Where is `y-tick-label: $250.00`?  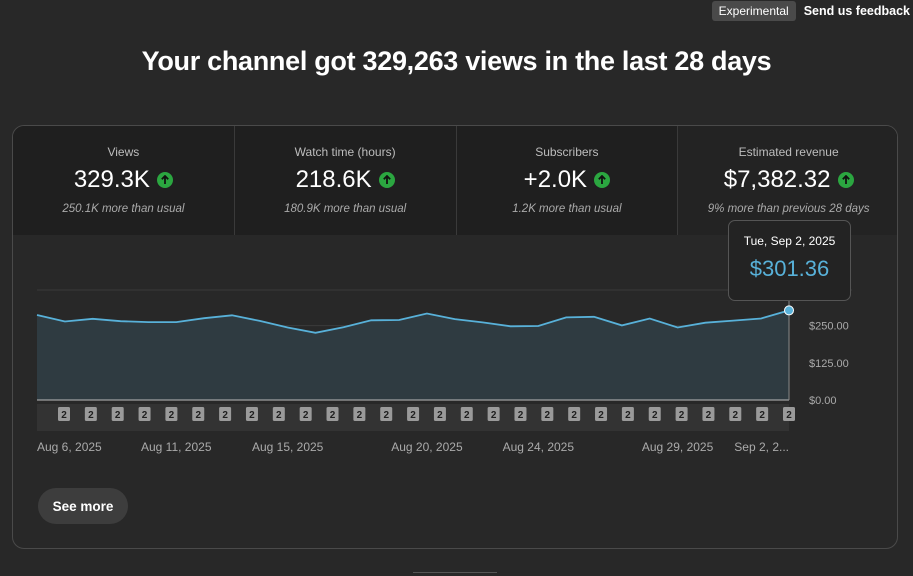 y-tick-label: $250.00 is located at coordinates (829, 327).